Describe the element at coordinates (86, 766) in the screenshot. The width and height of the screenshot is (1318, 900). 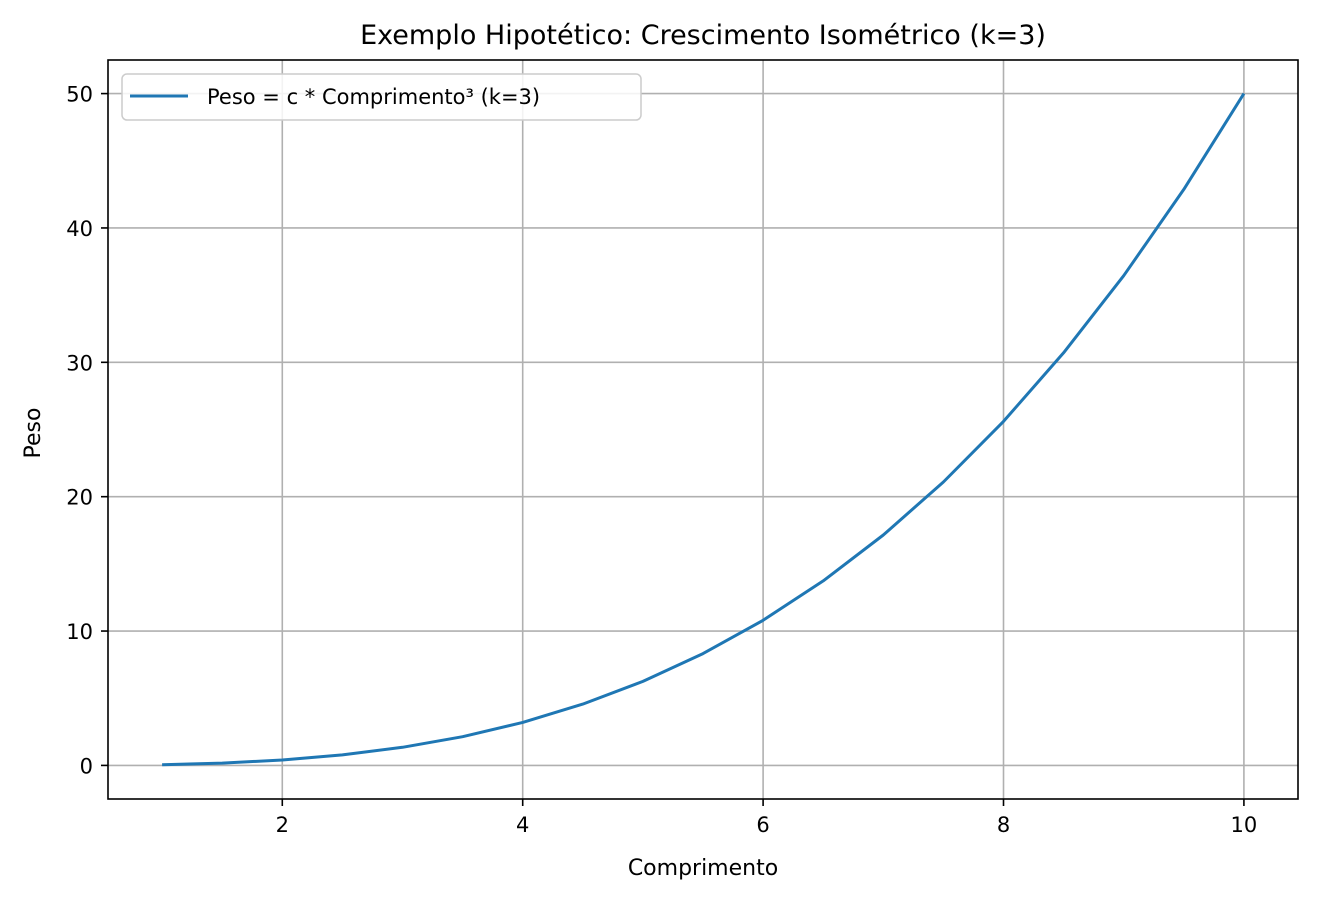
I see `y-tick-label: 0` at that location.